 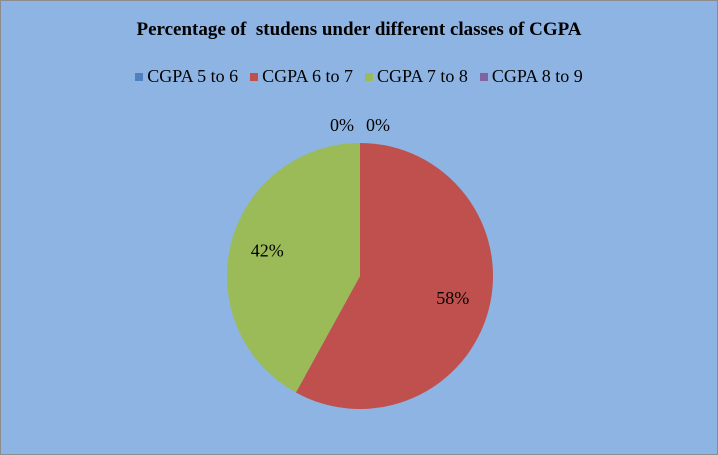 What do you see at coordinates (452, 298) in the screenshot?
I see `data-label-cgpa-6-to-7: 58%` at bounding box center [452, 298].